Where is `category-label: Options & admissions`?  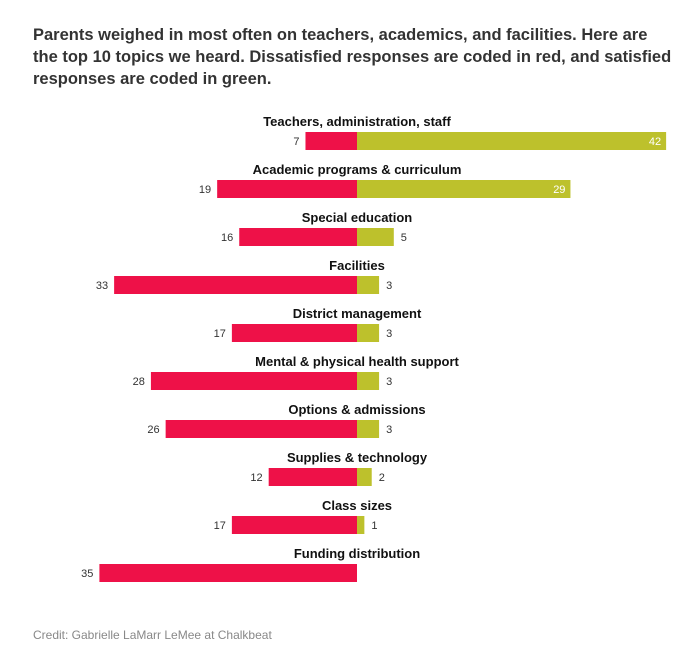
category-label: Options & admissions is located at coordinates (356, 409).